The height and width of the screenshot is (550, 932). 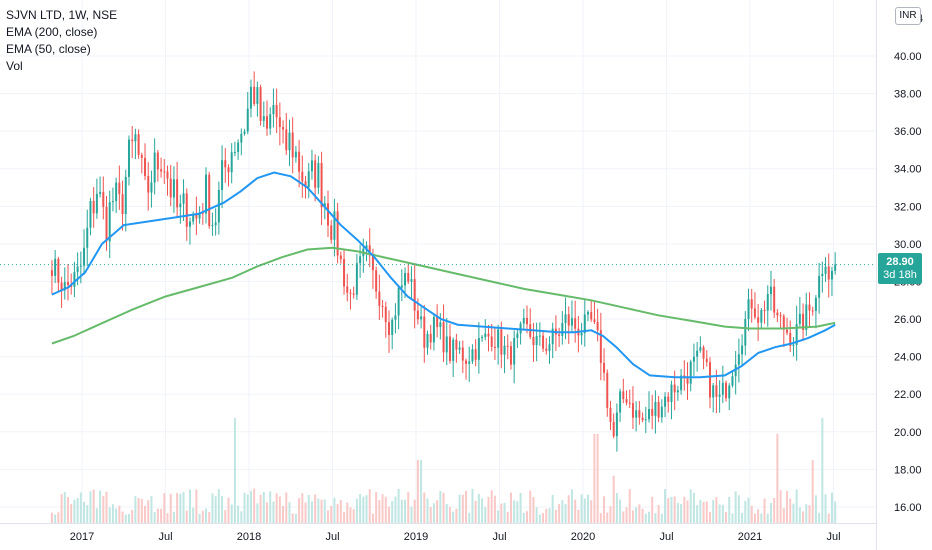 I want to click on indicator-ema200-label: EMA (200, close), so click(x=52, y=32).